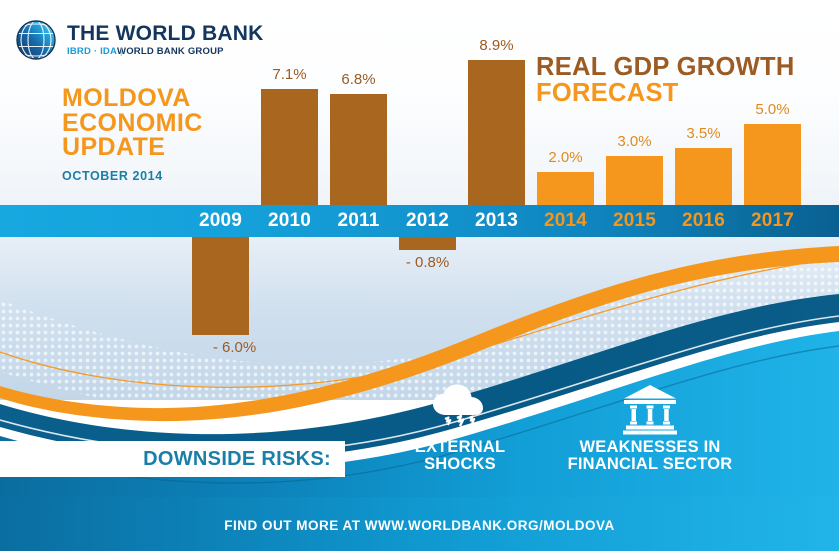 The height and width of the screenshot is (551, 839). What do you see at coordinates (565, 158) in the screenshot?
I see `bar-label-2014: 2.0%` at bounding box center [565, 158].